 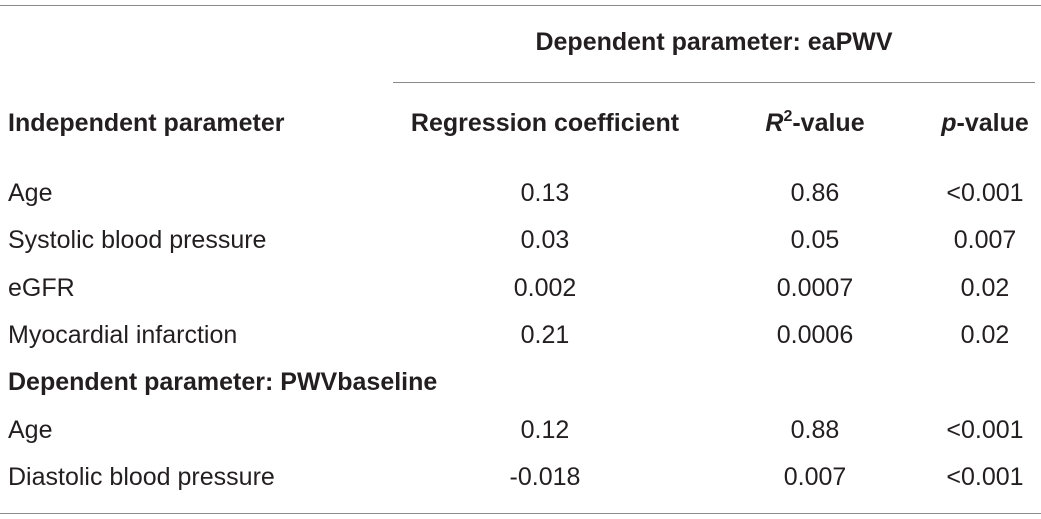 What do you see at coordinates (545, 240) in the screenshot?
I see `cell-value: 0.03` at bounding box center [545, 240].